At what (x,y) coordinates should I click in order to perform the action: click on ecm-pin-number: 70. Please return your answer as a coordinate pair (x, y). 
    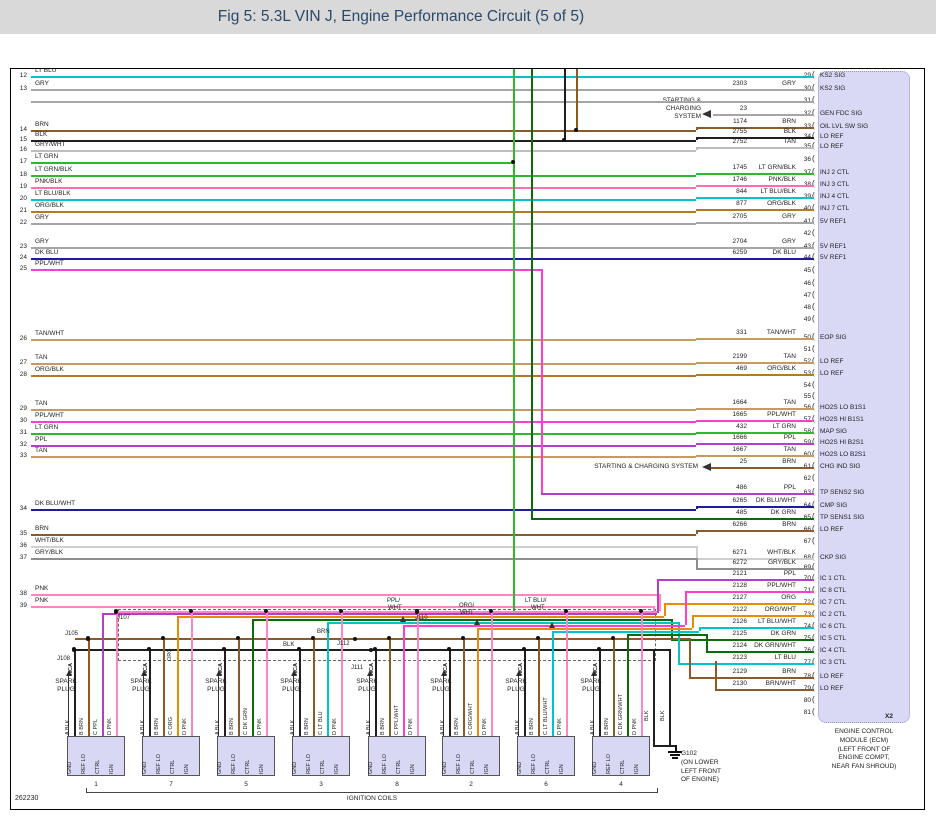
    Looking at the image, I should click on (799, 578).